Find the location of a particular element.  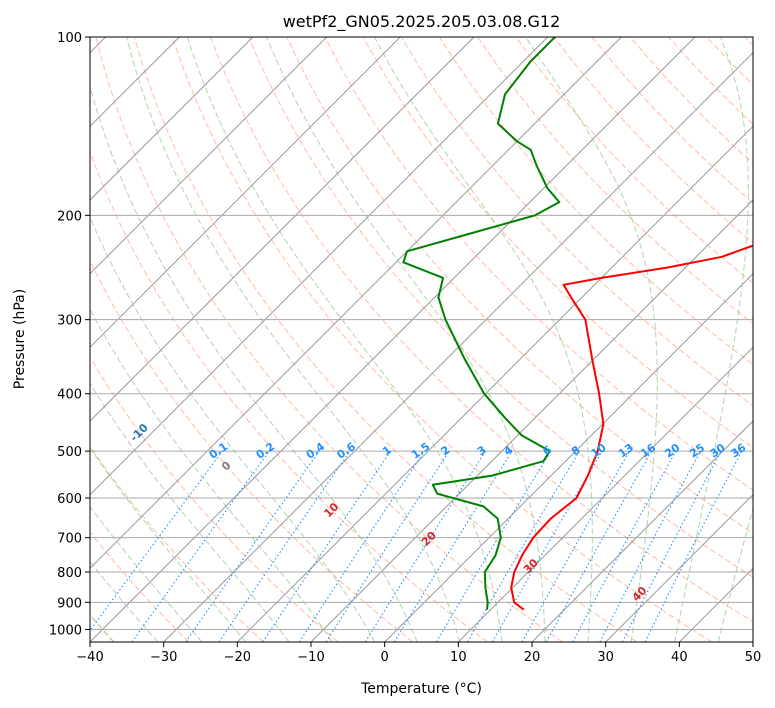

y-tick-label: 600 is located at coordinates (69, 499).